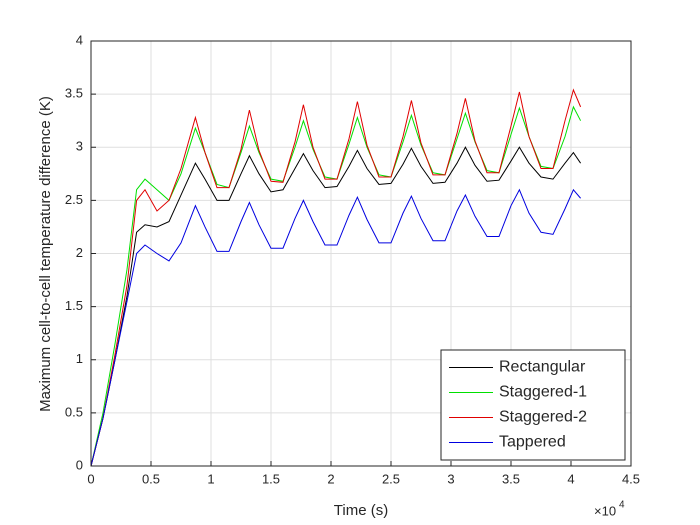 The width and height of the screenshot is (700, 525). I want to click on x-tick-label: 2, so click(330, 478).